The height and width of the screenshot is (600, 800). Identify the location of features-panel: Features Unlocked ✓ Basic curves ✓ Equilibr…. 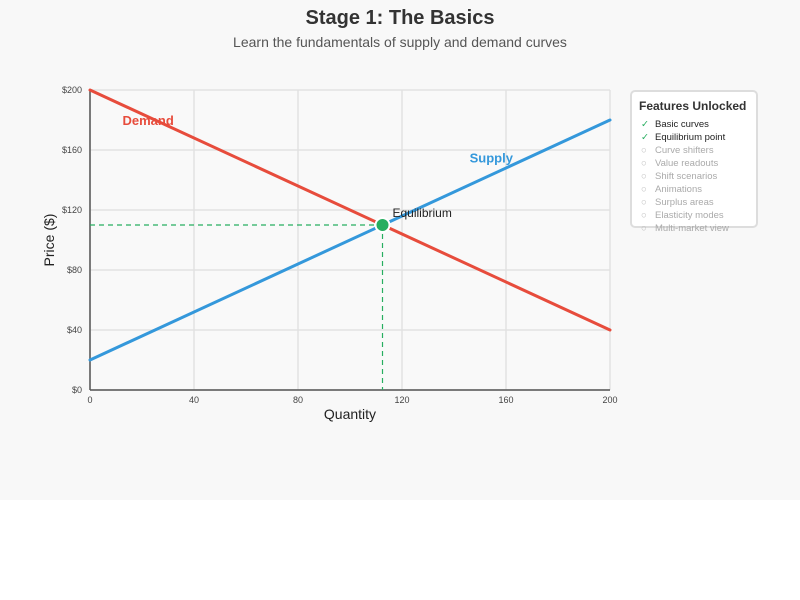
(694, 162).